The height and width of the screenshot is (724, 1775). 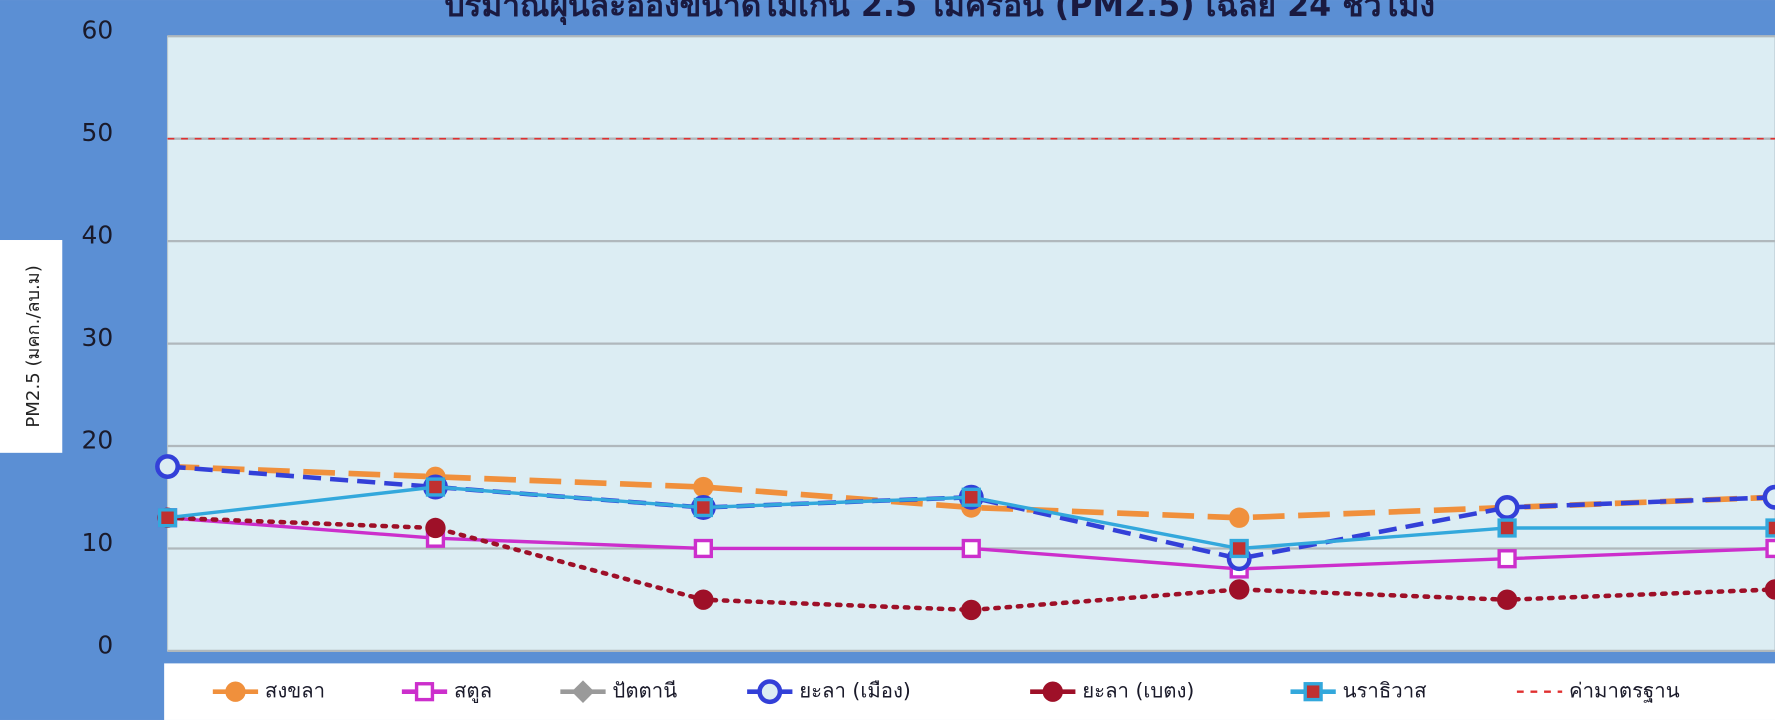 I want to click on legend-label: สงขลา, so click(x=295, y=691).